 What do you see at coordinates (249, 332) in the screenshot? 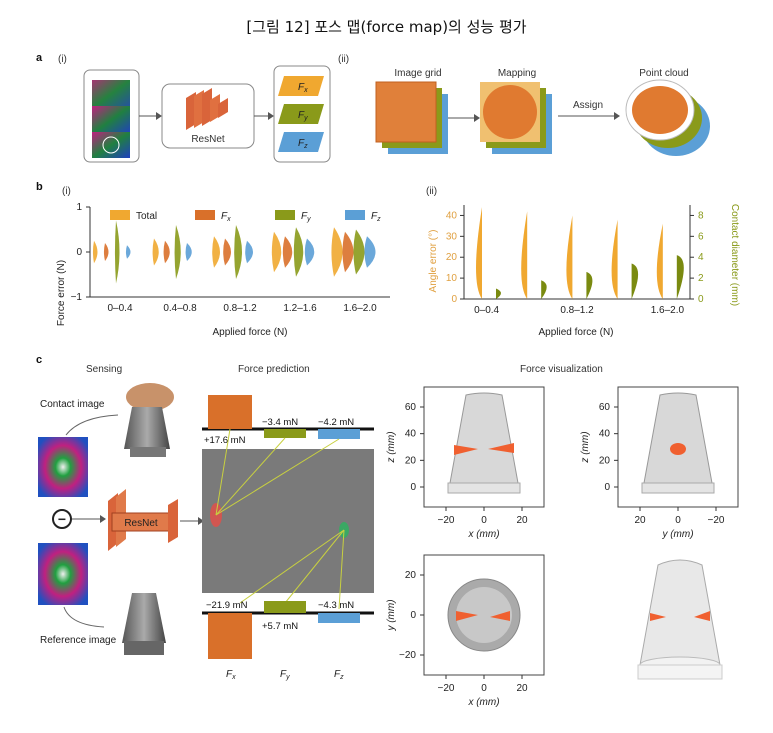
I see `b1-xlabel: Applied force (N)` at bounding box center [249, 332].